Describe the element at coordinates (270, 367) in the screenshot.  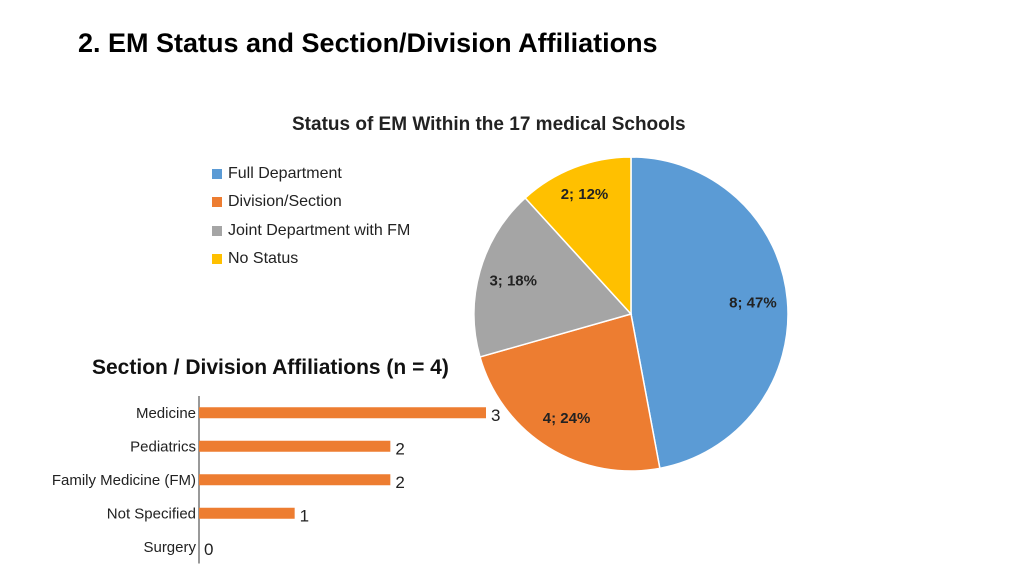
I see `bar-chart-title: Section / Division Affiliations (n = 4)` at that location.